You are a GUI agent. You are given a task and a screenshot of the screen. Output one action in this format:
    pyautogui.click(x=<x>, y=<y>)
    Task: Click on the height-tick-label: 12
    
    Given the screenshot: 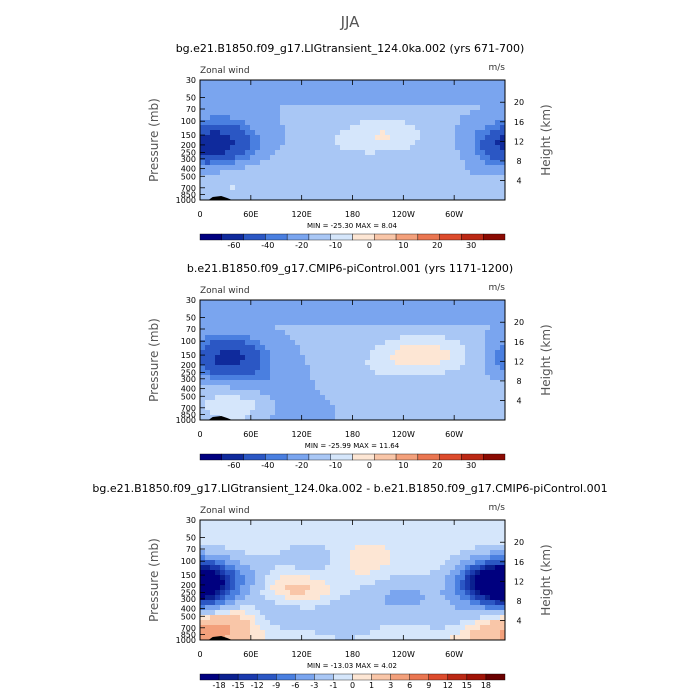 What is the action you would take?
    pyautogui.click(x=519, y=361)
    